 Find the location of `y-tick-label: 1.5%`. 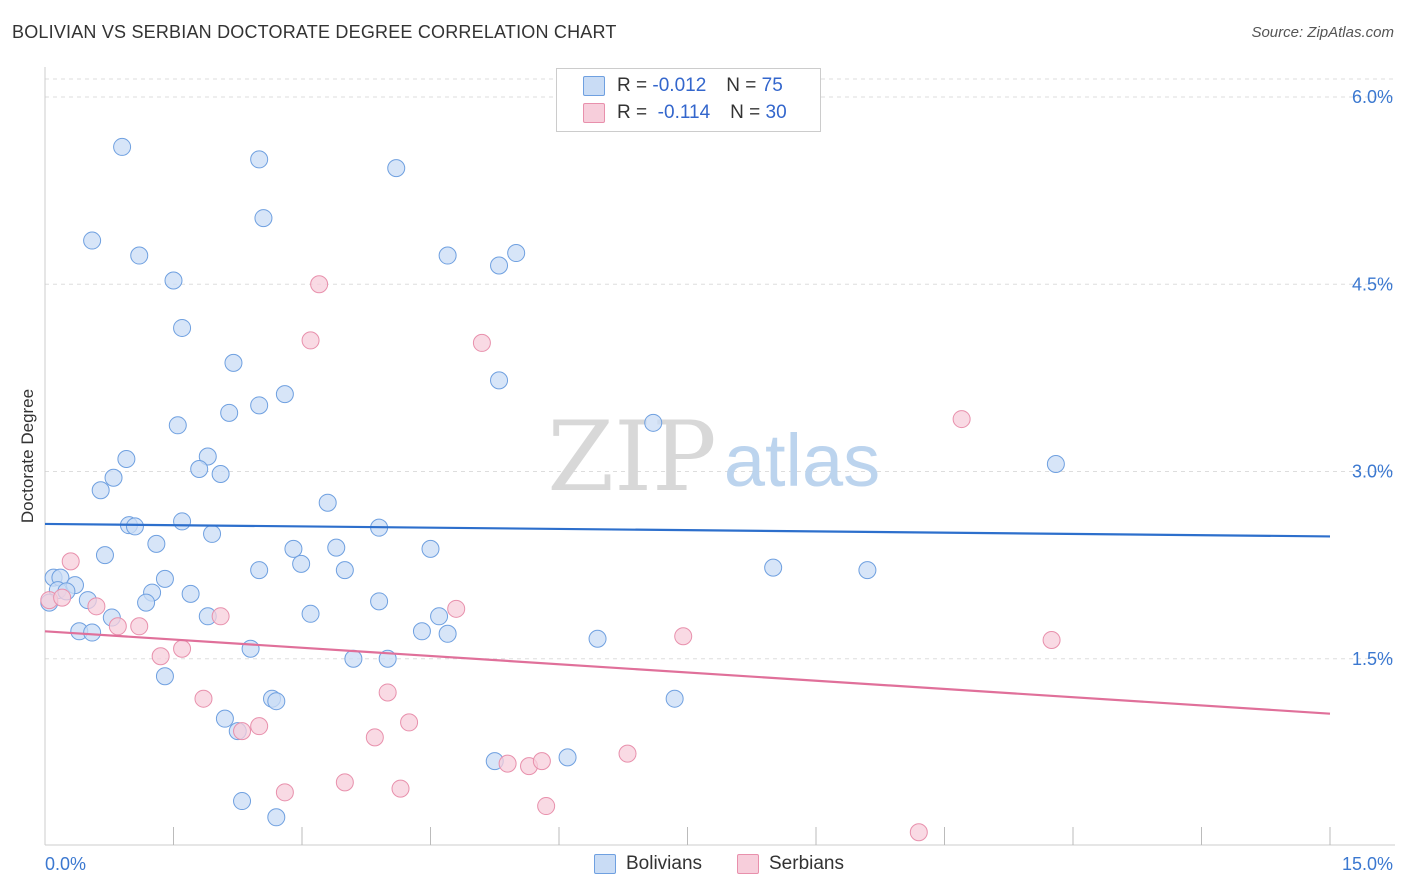

y-tick-label: 1.5% is located at coordinates (1372, 659).